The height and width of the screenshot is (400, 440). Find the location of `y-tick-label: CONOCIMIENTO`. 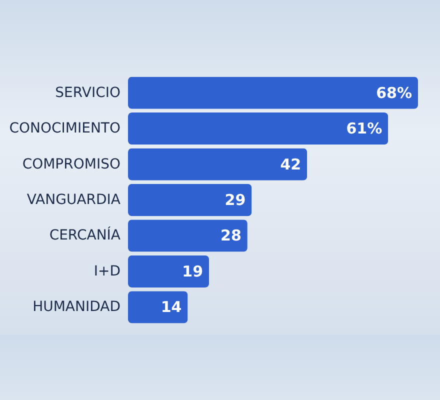

y-tick-label: CONOCIMIENTO is located at coordinates (64, 128).